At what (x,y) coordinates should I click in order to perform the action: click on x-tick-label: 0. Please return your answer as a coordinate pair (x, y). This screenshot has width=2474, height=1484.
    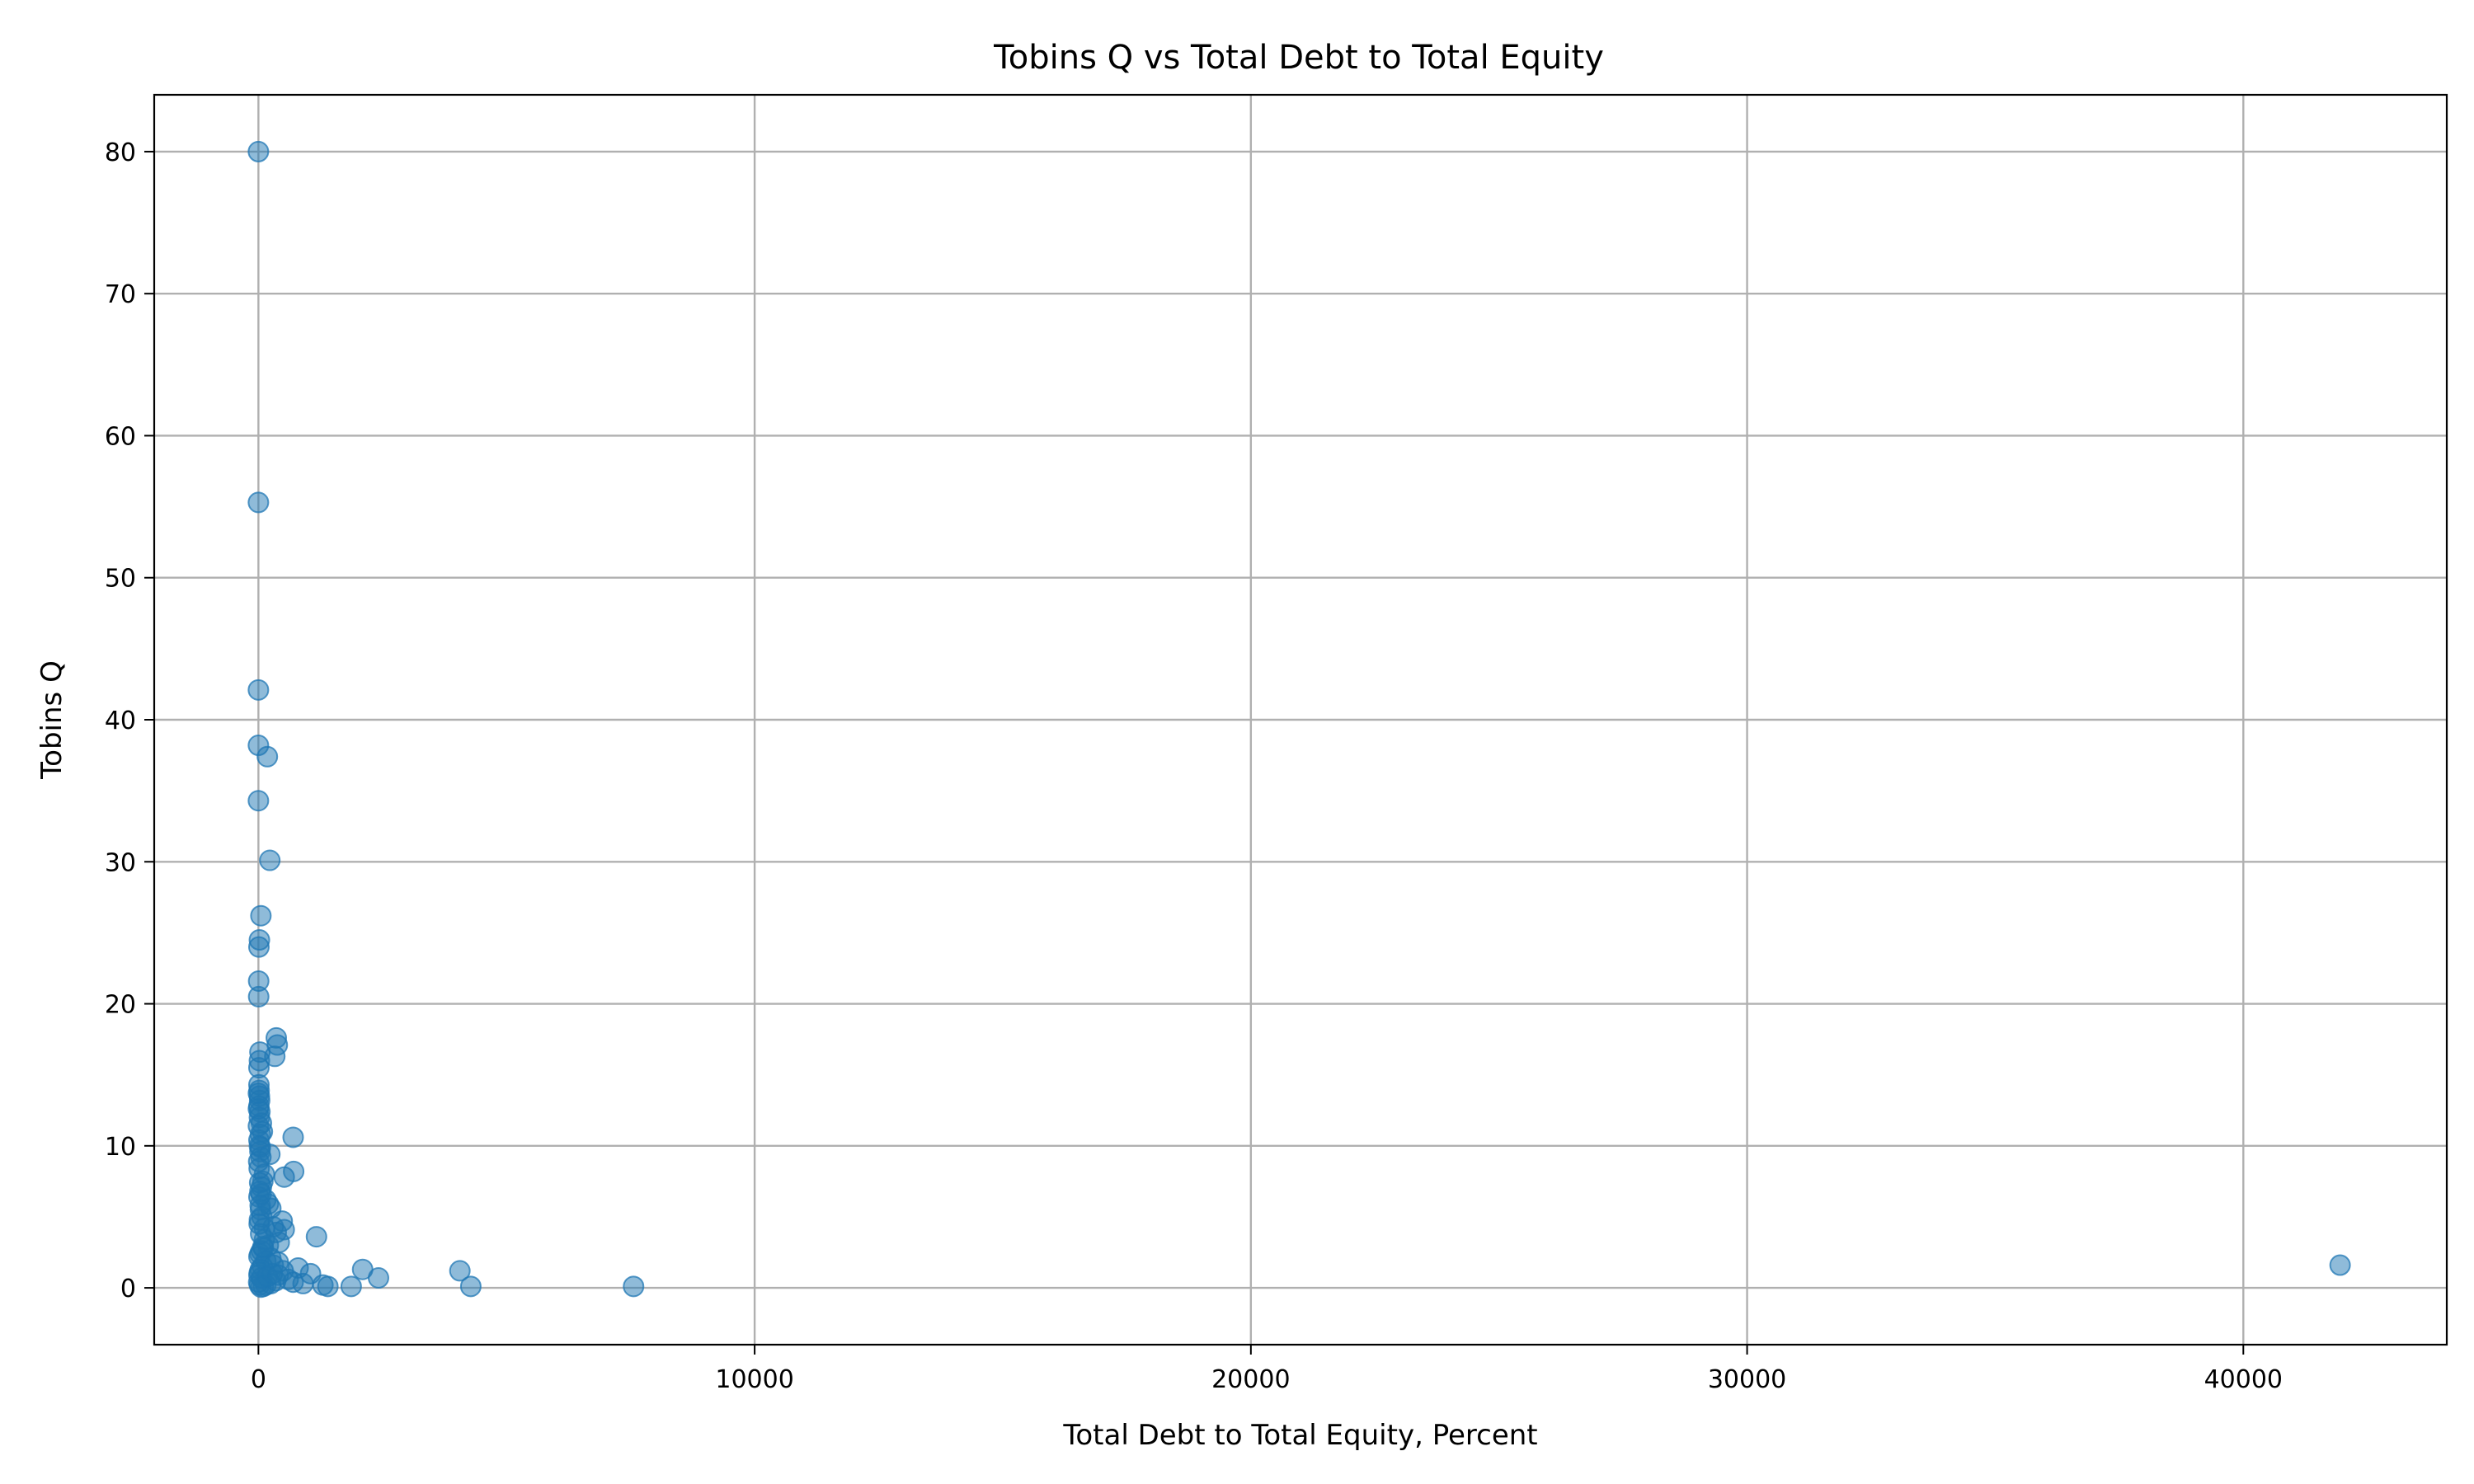
    Looking at the image, I should click on (258, 1379).